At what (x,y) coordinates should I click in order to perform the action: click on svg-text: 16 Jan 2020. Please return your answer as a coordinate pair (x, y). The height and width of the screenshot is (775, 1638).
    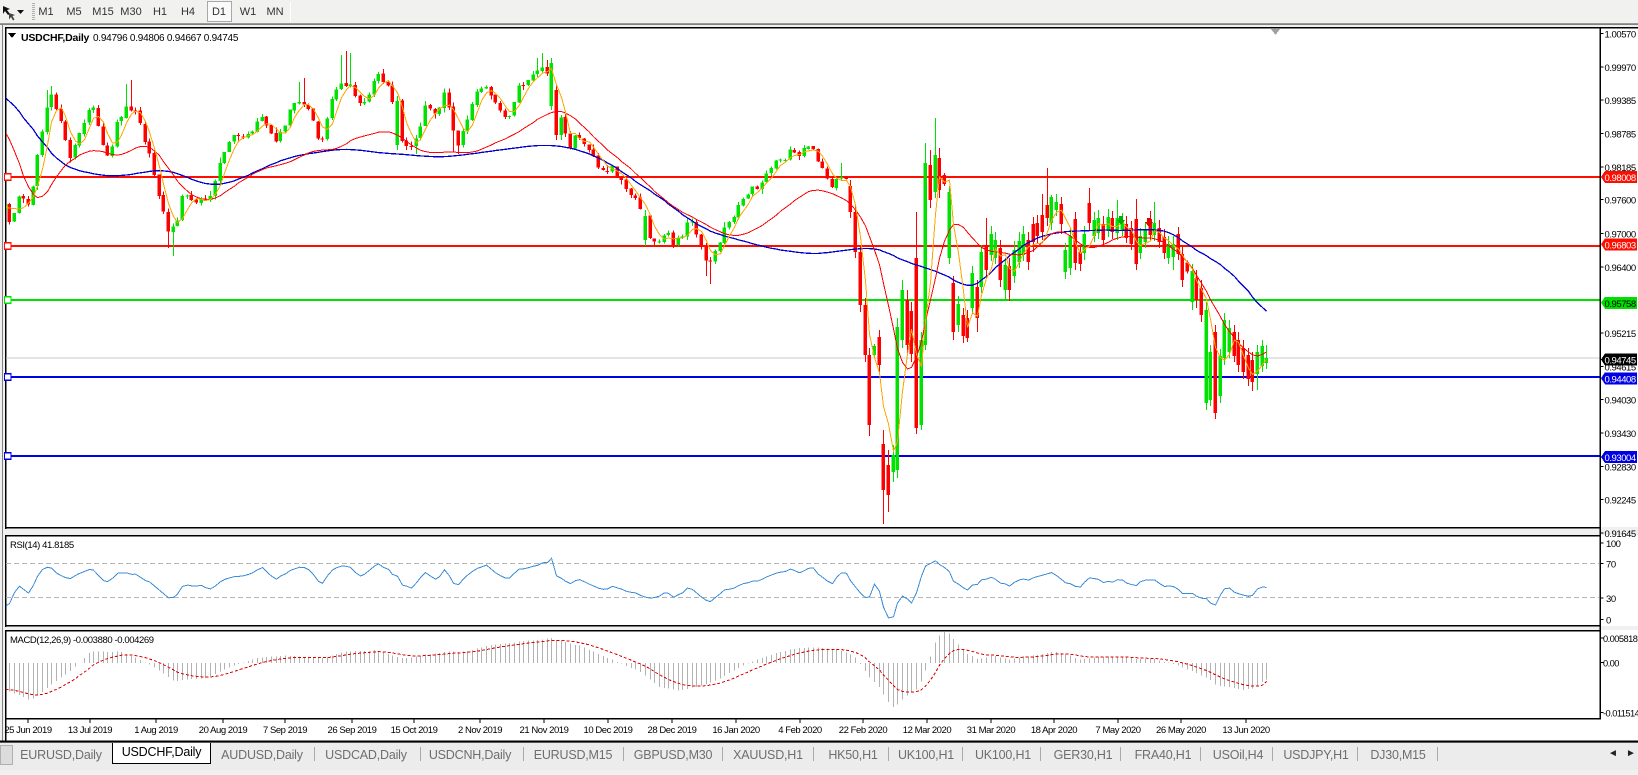
    Looking at the image, I should click on (736, 730).